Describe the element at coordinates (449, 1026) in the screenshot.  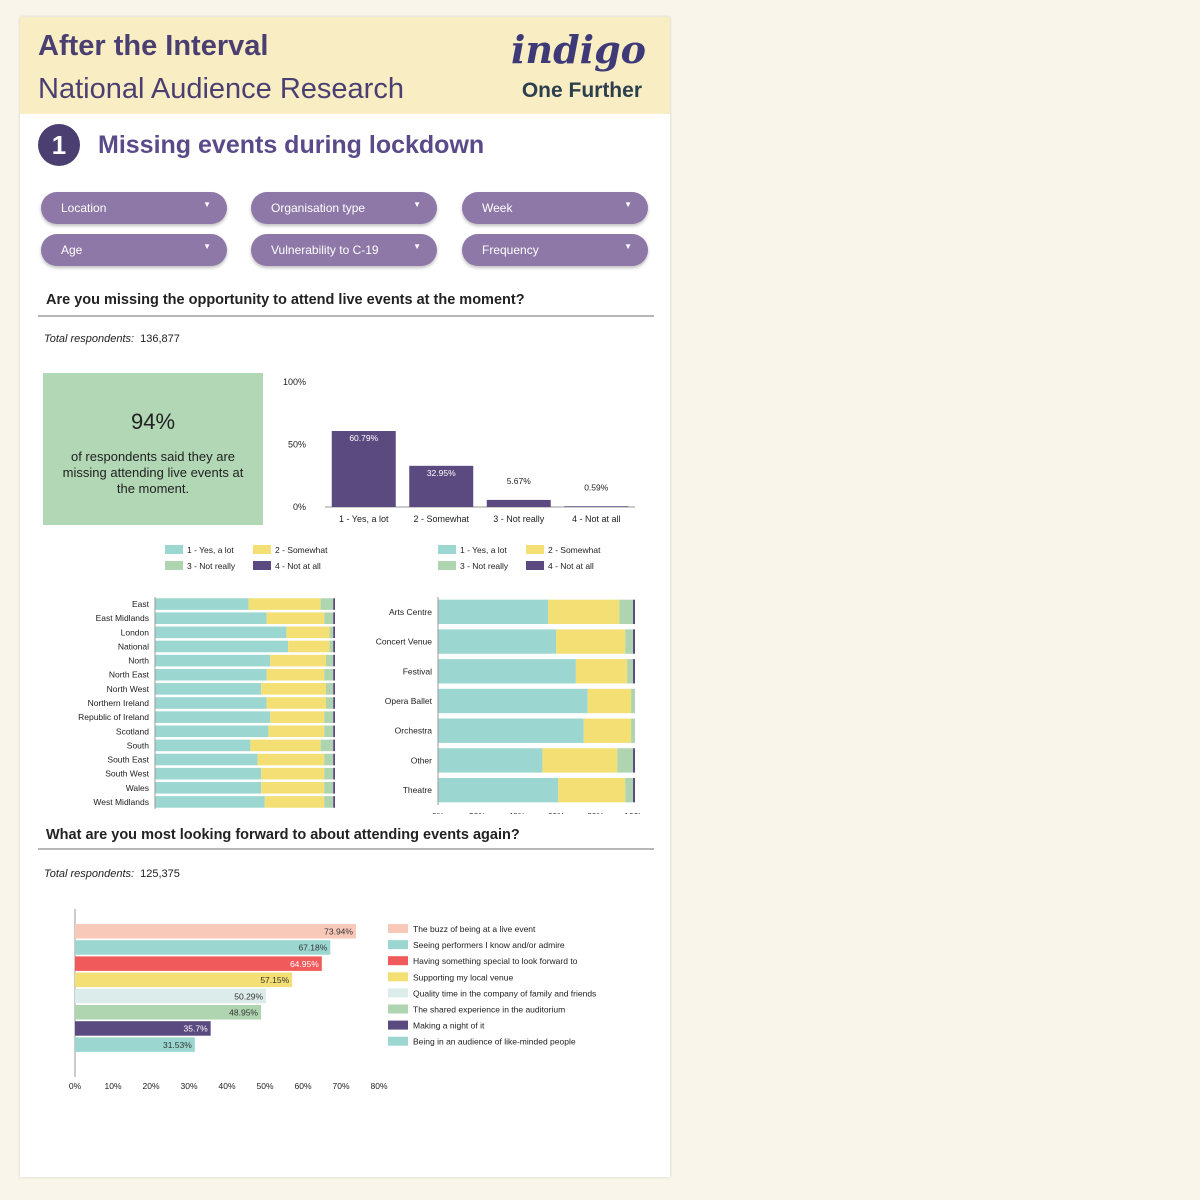
I see `legend-label: Making a night of it` at that location.